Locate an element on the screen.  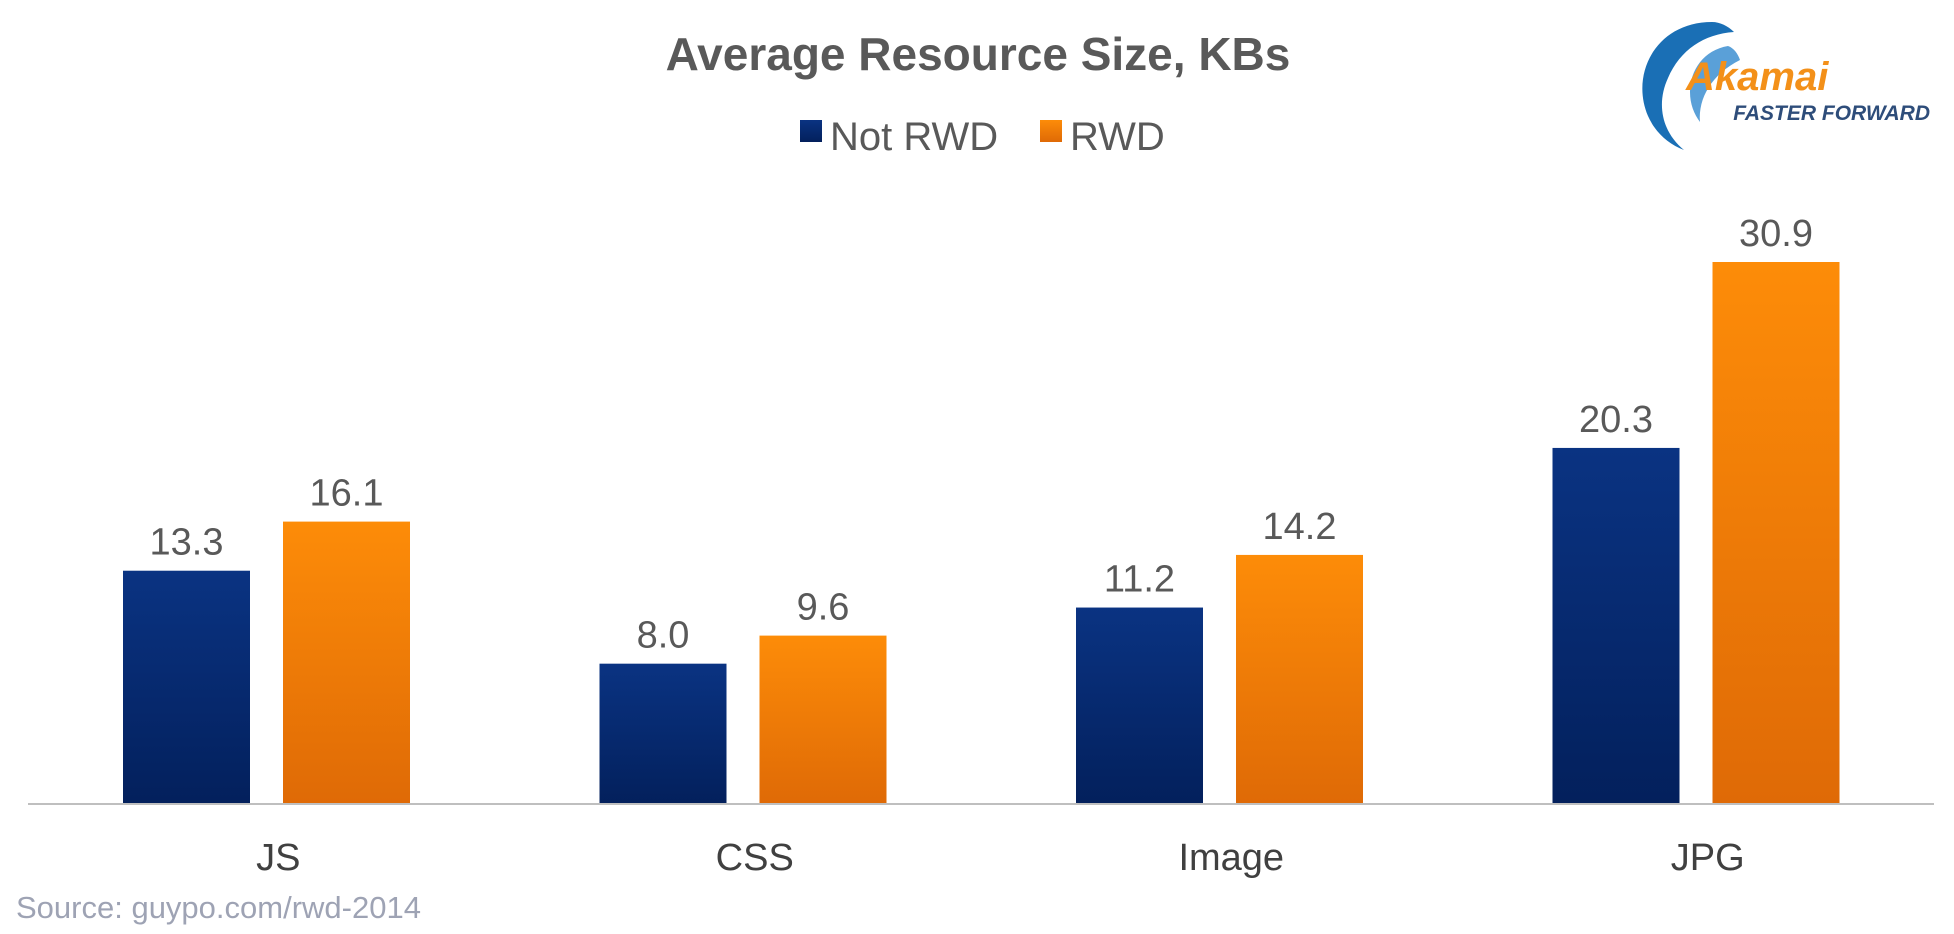
bar-js-not-rwd is located at coordinates (186, 687).